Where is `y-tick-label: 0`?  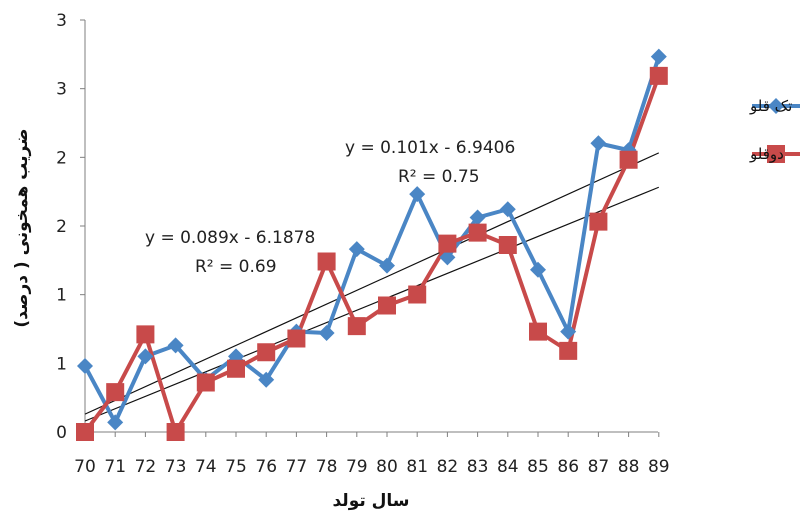 y-tick-label: 0 is located at coordinates (61, 433).